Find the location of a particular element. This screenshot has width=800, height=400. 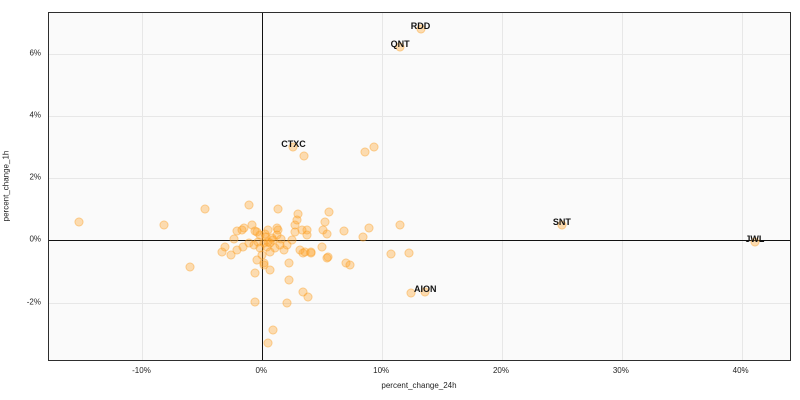

x-tick-label: 0% is located at coordinates (261, 370).